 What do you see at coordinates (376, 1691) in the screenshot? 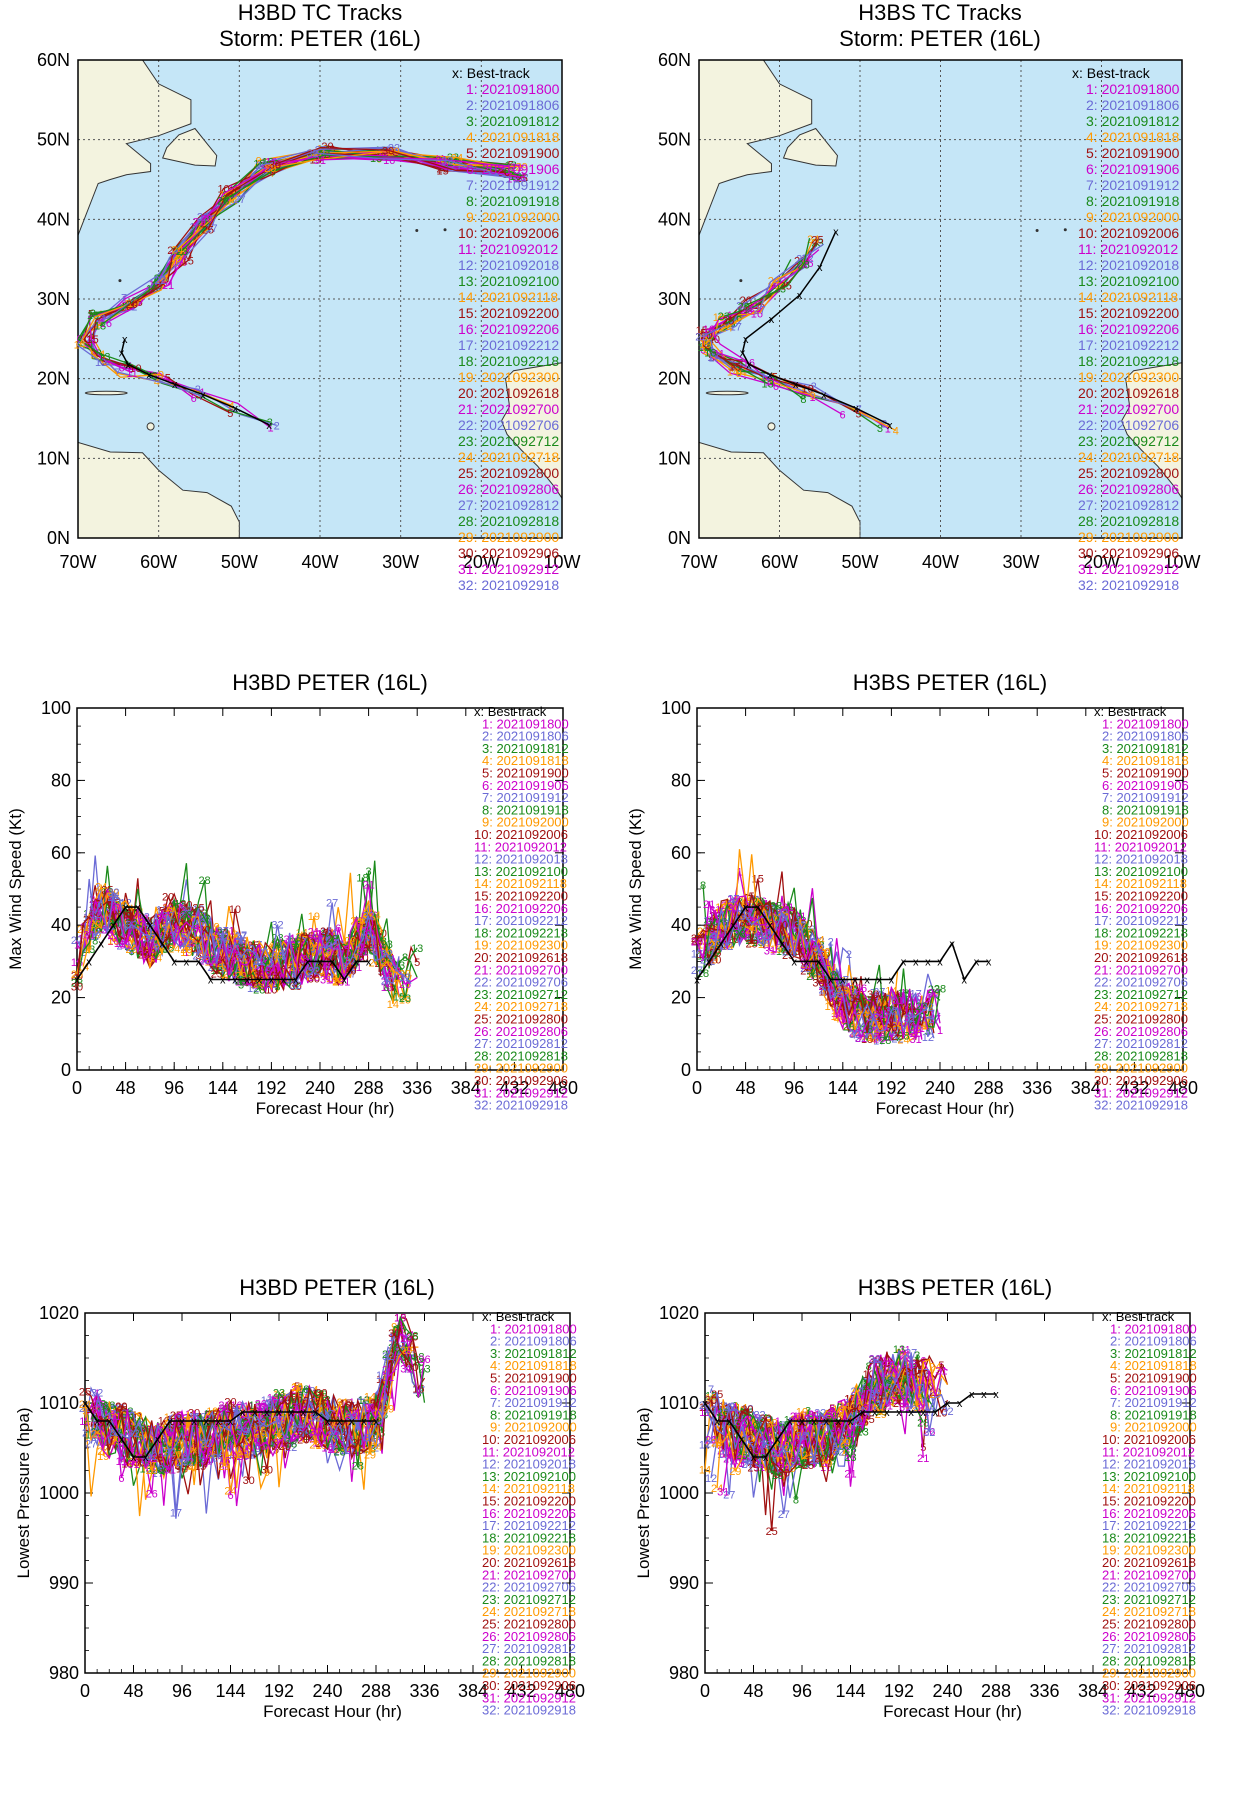
I see `x-tick-label: 288` at bounding box center [376, 1691].